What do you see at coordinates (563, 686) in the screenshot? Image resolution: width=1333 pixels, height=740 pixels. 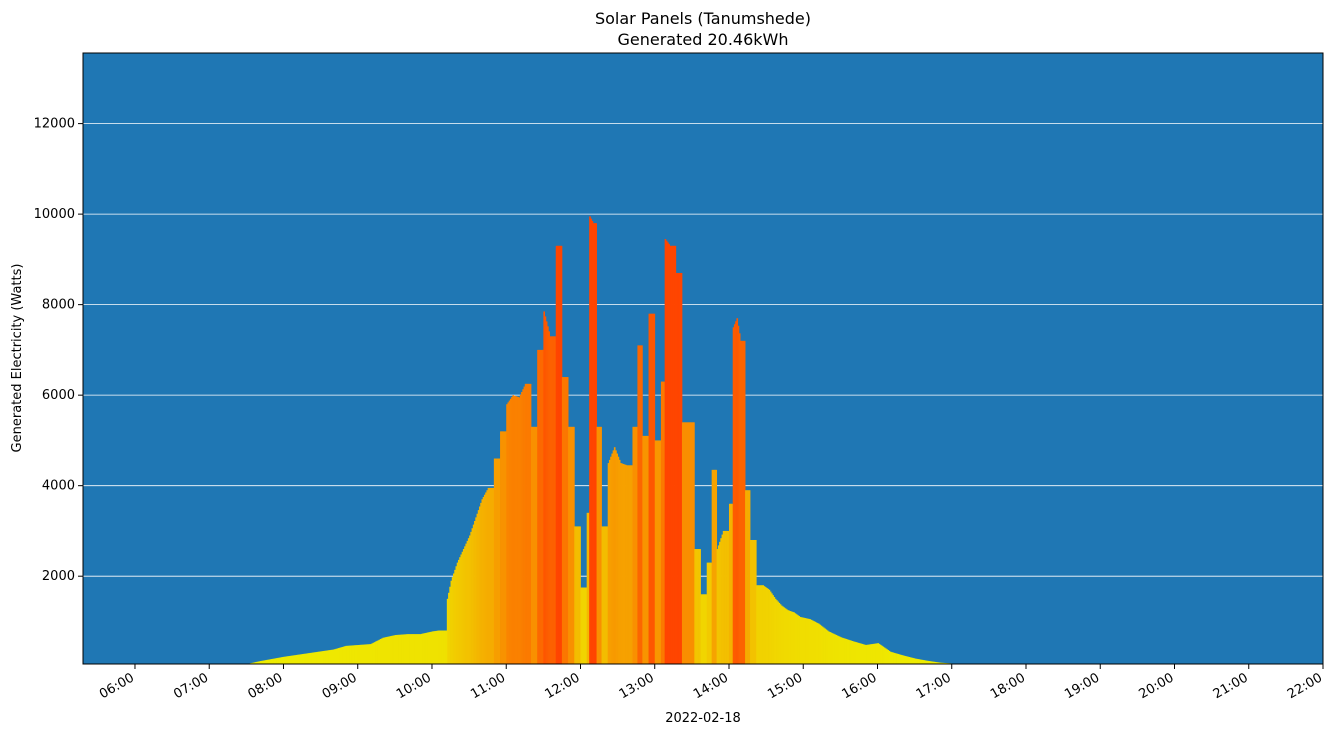 I see `x-tick-label: 12:00` at bounding box center [563, 686].